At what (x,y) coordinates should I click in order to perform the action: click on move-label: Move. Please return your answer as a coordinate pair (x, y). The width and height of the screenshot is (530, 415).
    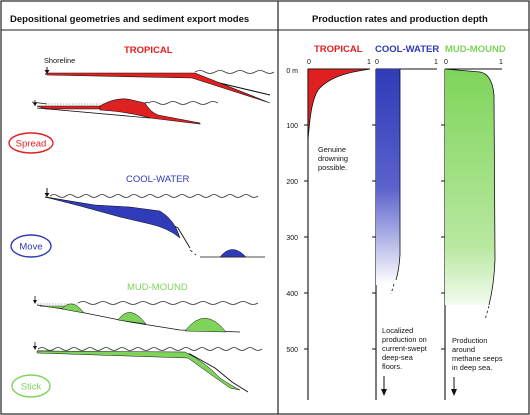
    Looking at the image, I should click on (30, 247).